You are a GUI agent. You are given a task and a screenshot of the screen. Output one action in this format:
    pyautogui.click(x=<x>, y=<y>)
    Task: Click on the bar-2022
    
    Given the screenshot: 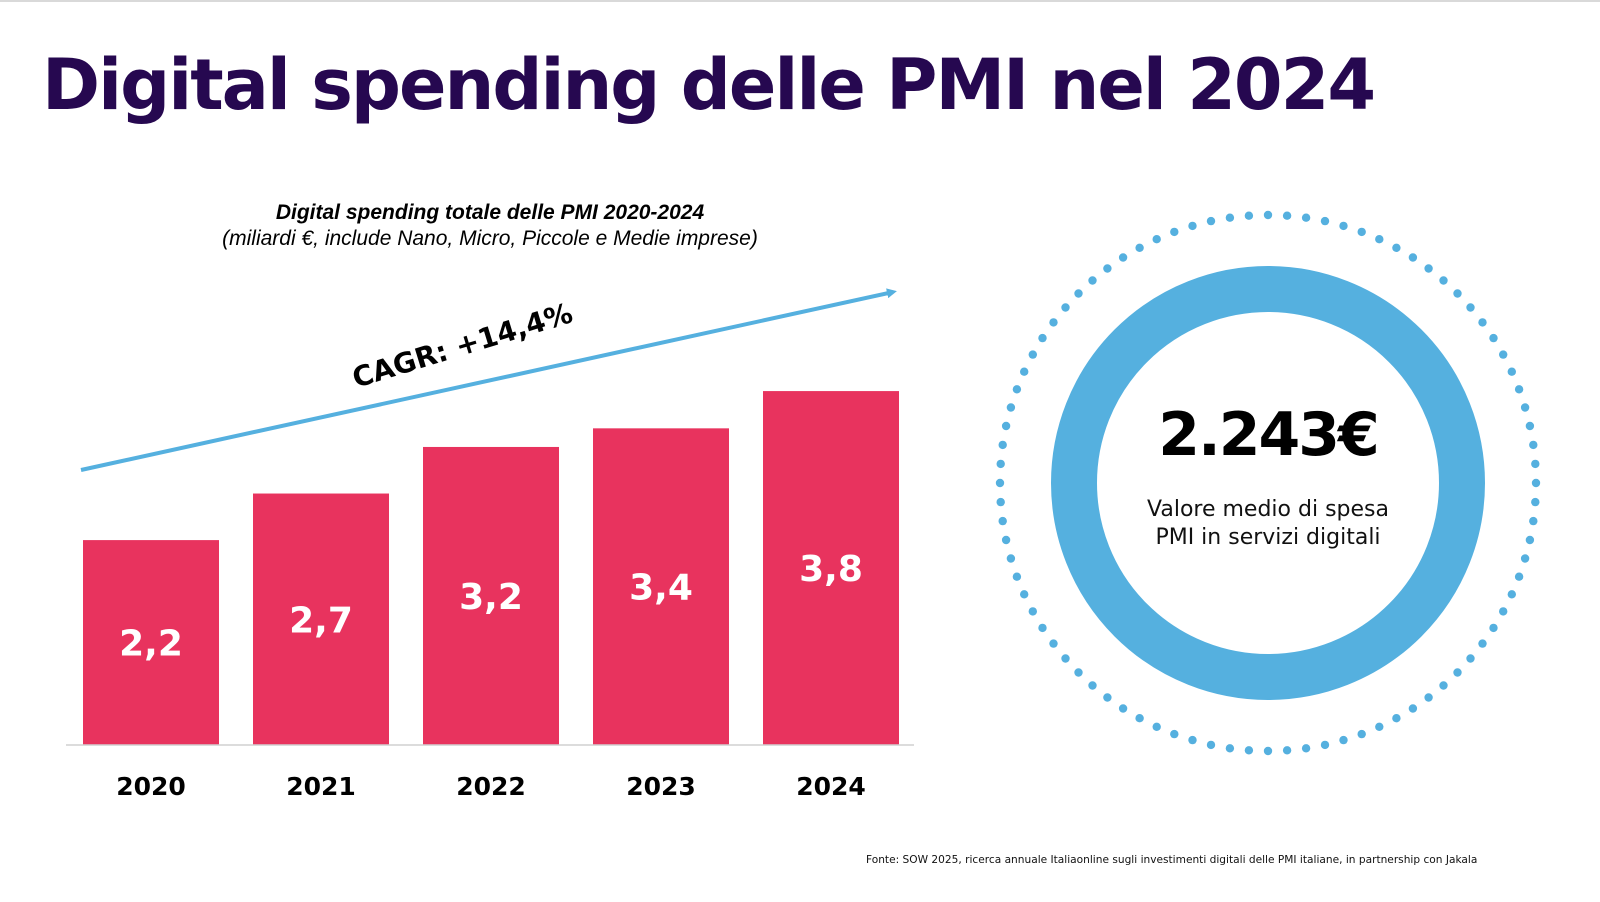 What is the action you would take?
    pyautogui.click(x=491, y=595)
    